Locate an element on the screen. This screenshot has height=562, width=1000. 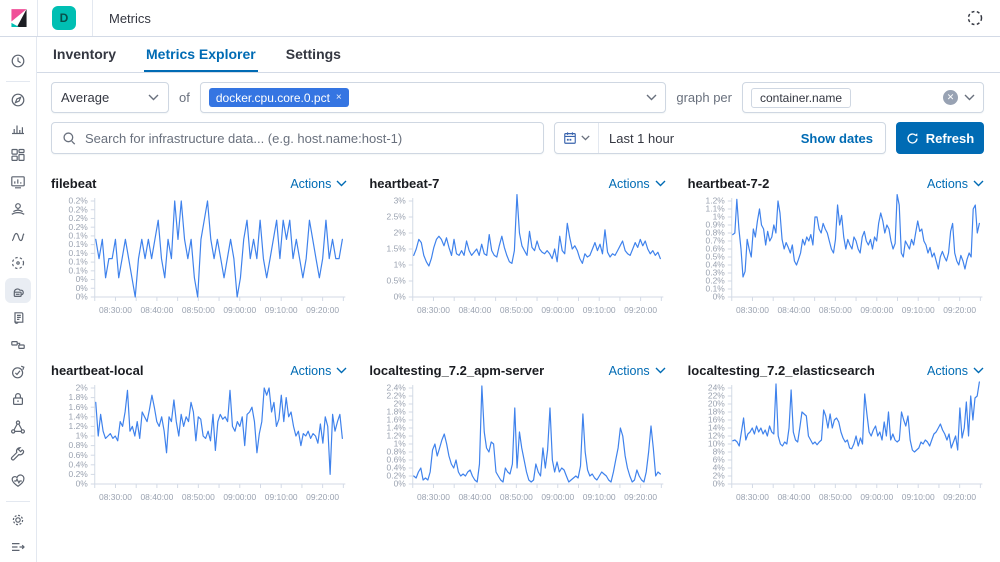
svg-text: 3% is located at coordinates (400, 201).